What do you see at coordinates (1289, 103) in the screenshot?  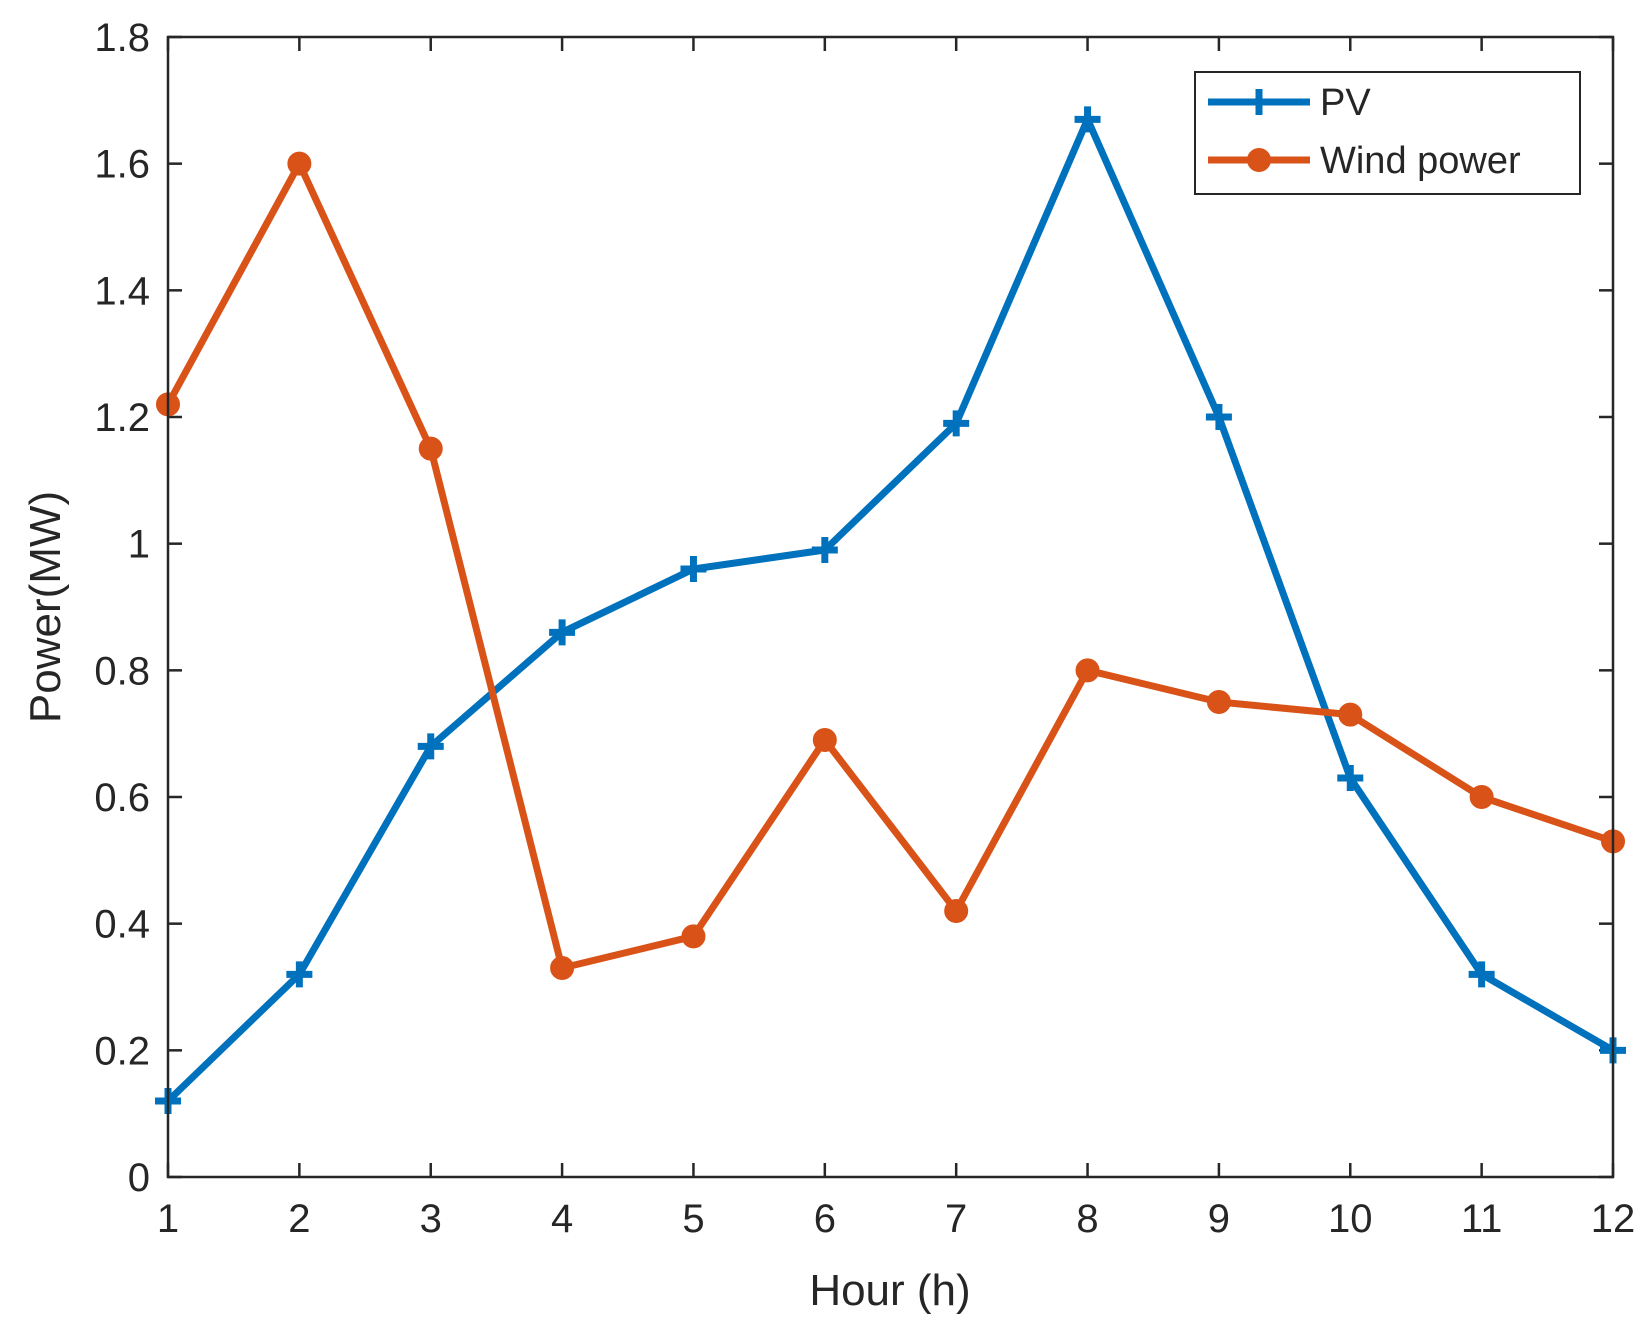 I see `legend-entry: PV` at bounding box center [1289, 103].